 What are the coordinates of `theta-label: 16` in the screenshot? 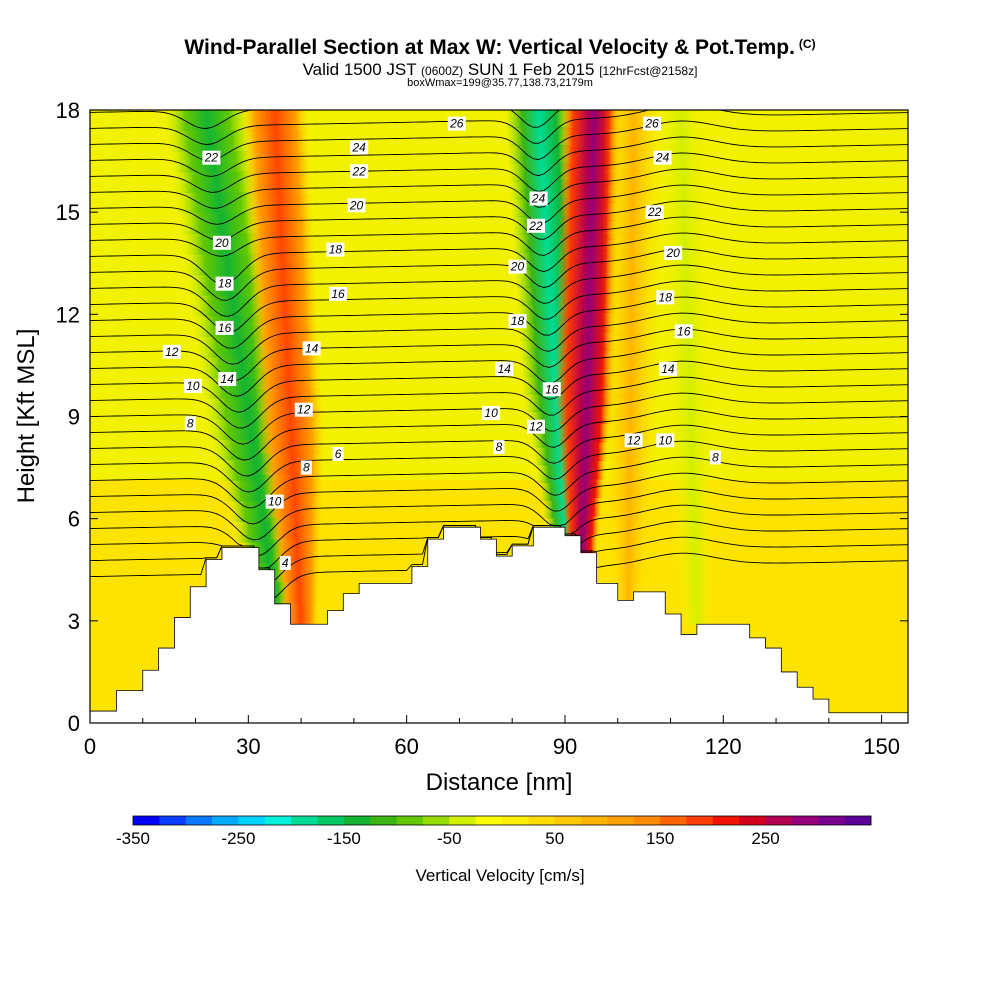 It's located at (338, 293).